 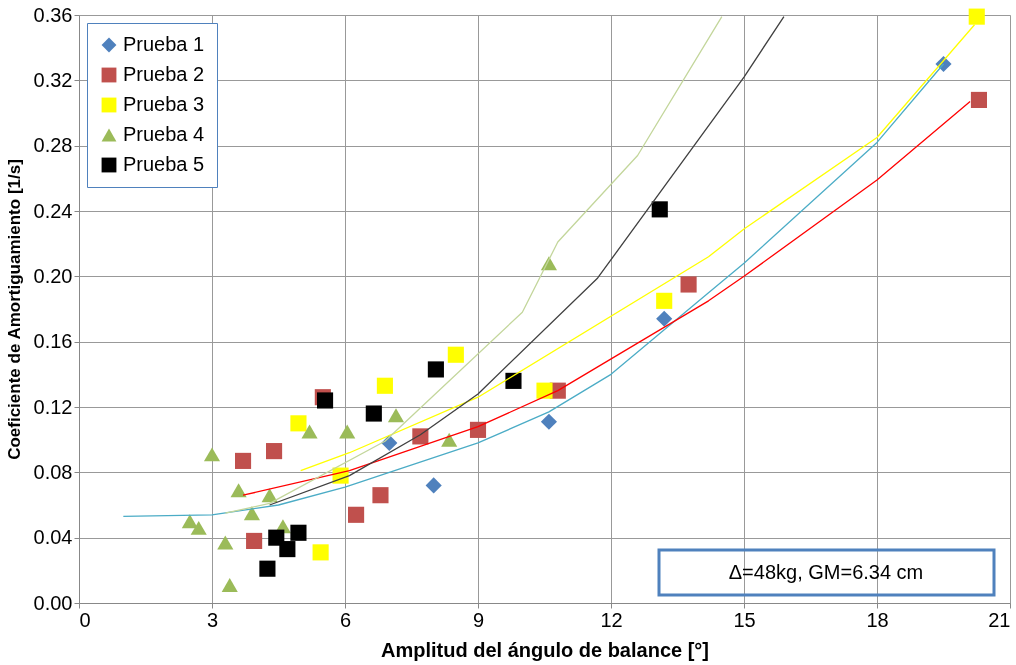 What do you see at coordinates (85, 619) in the screenshot?
I see `x-tick-label: 0` at bounding box center [85, 619].